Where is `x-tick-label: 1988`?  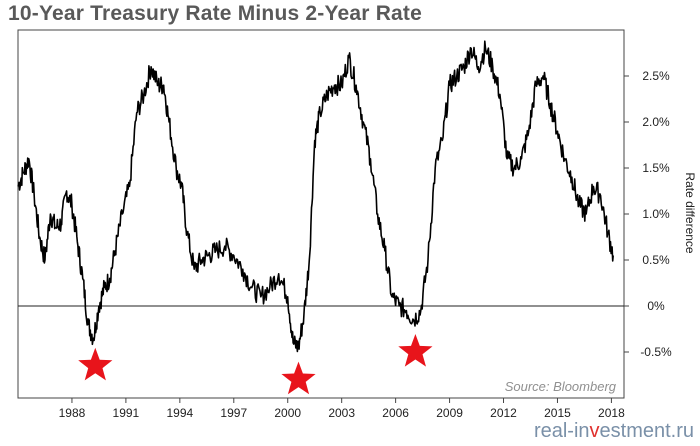 x-tick-label: 1988 is located at coordinates (72, 413).